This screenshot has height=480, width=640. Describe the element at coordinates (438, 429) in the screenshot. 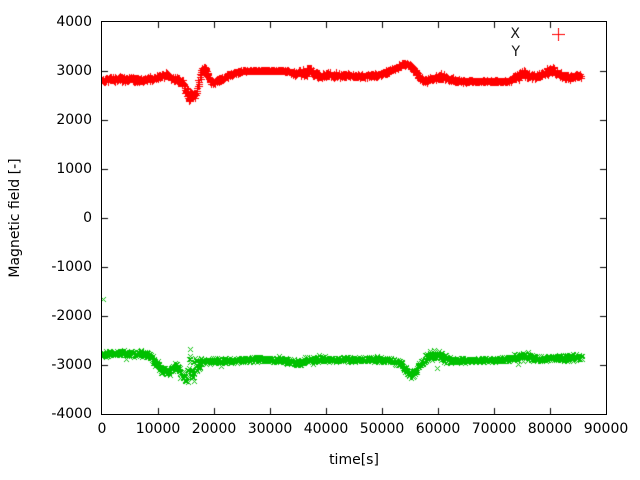

I see `x-tick-label: 60000` at that location.